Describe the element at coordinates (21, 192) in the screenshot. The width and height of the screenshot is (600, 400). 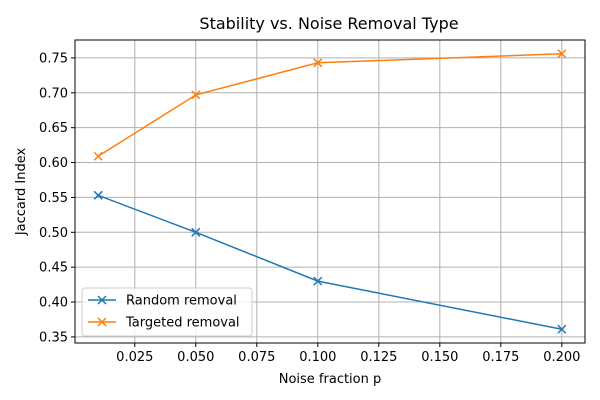
I see `y-axis-label: Jaccard Index` at that location.